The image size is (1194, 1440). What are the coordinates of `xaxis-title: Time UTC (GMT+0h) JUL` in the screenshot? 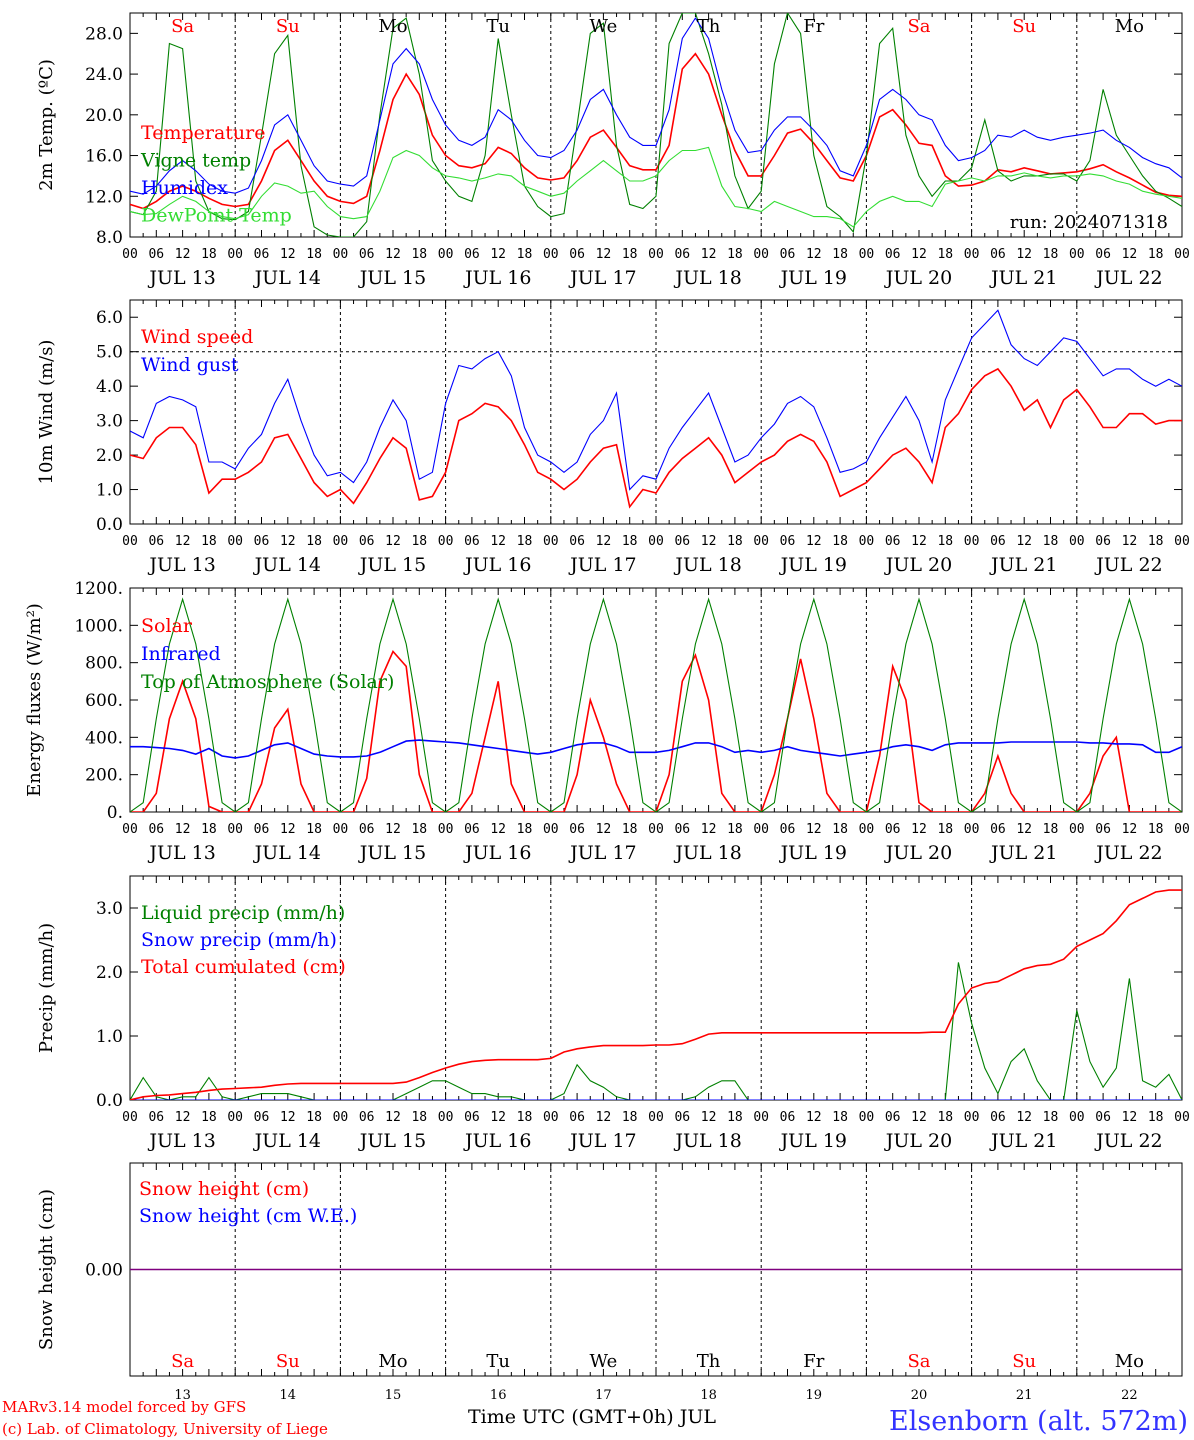 It's located at (592, 1417).